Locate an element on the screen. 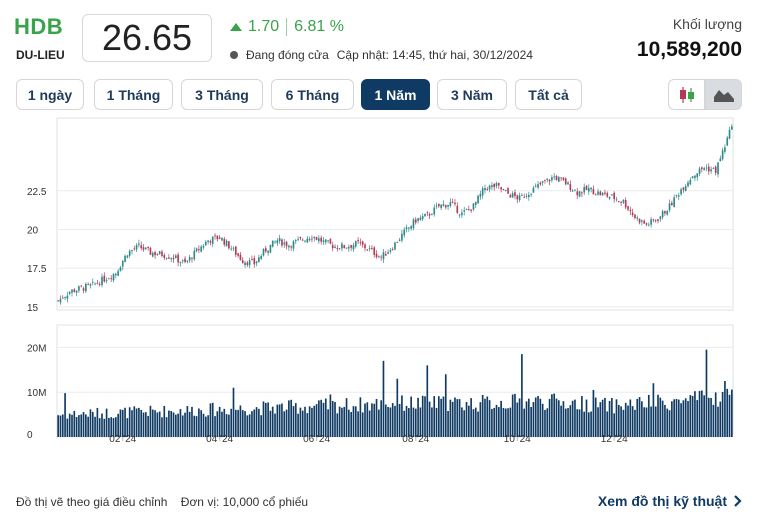 This screenshot has width=759, height=517. tab-3-month: 3 Tháng is located at coordinates (222, 94).